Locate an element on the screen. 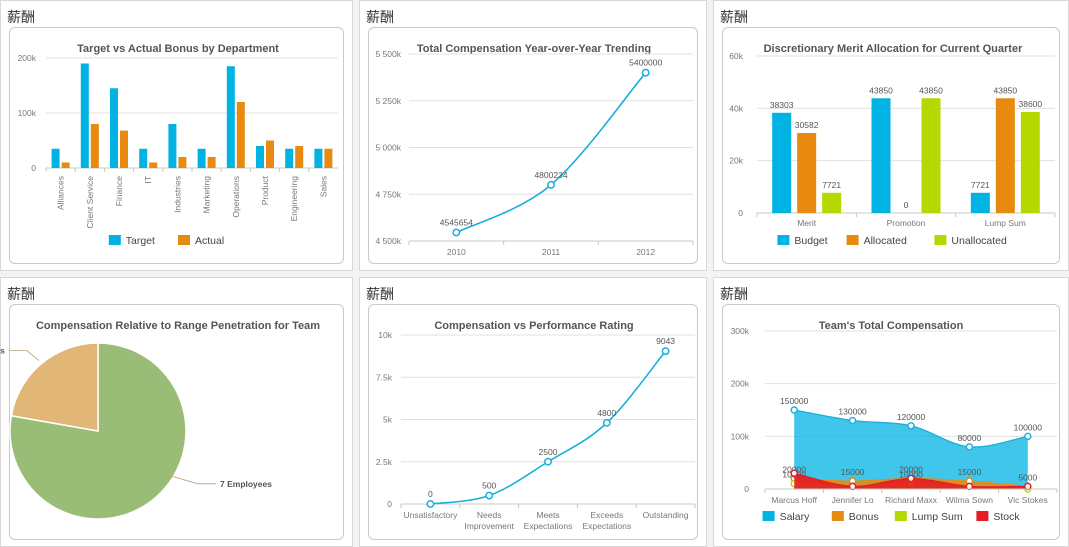 The image size is (1069, 547). legend-label: Stock is located at coordinates (1006, 517).